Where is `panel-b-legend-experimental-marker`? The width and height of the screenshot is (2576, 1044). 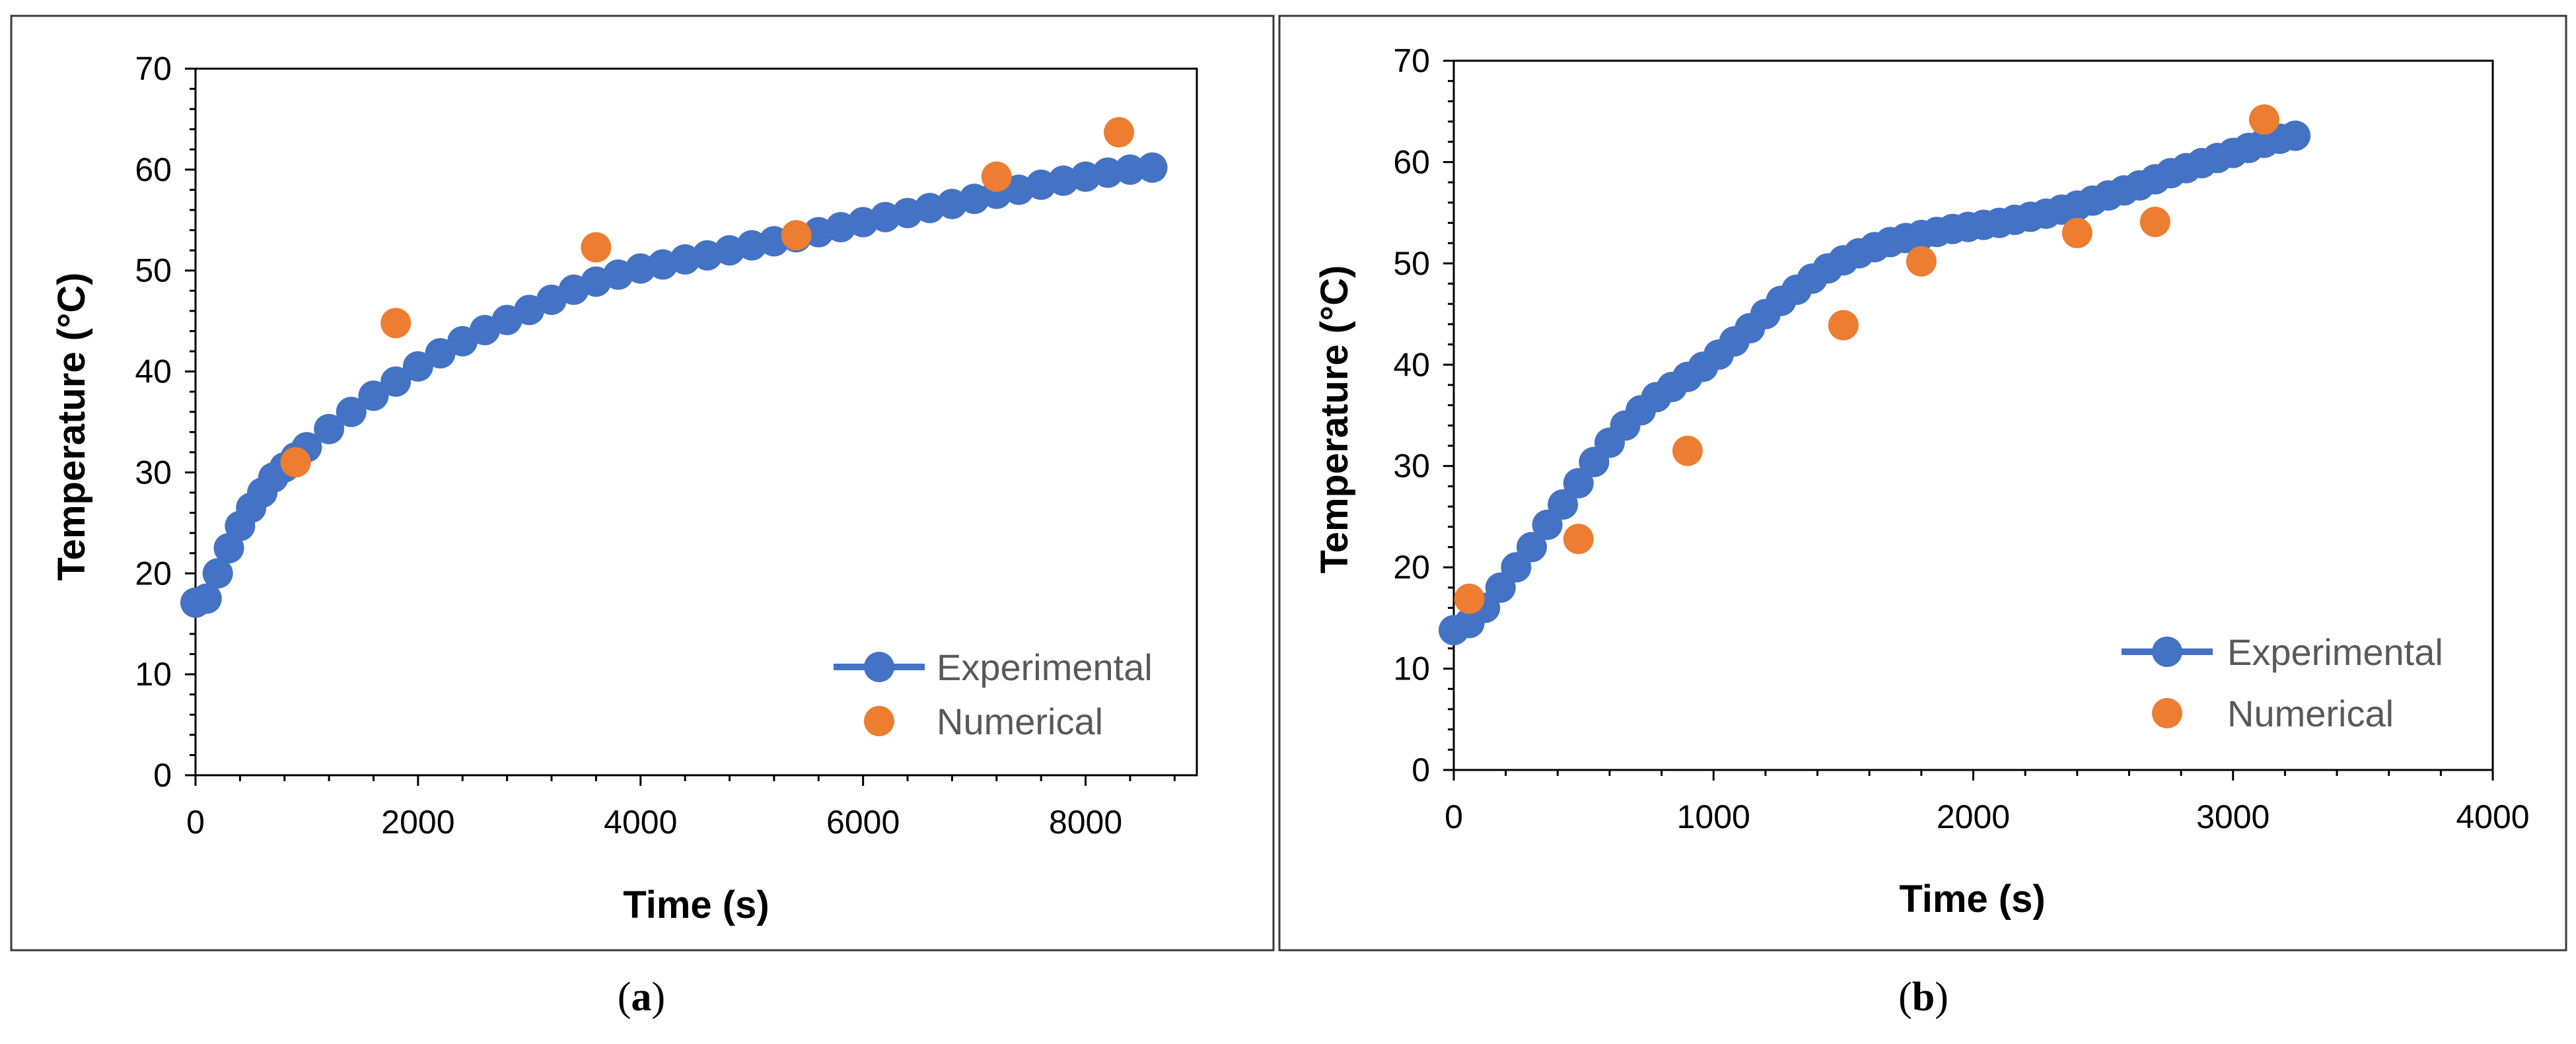
panel-b-legend-experimental-marker is located at coordinates (2167, 652).